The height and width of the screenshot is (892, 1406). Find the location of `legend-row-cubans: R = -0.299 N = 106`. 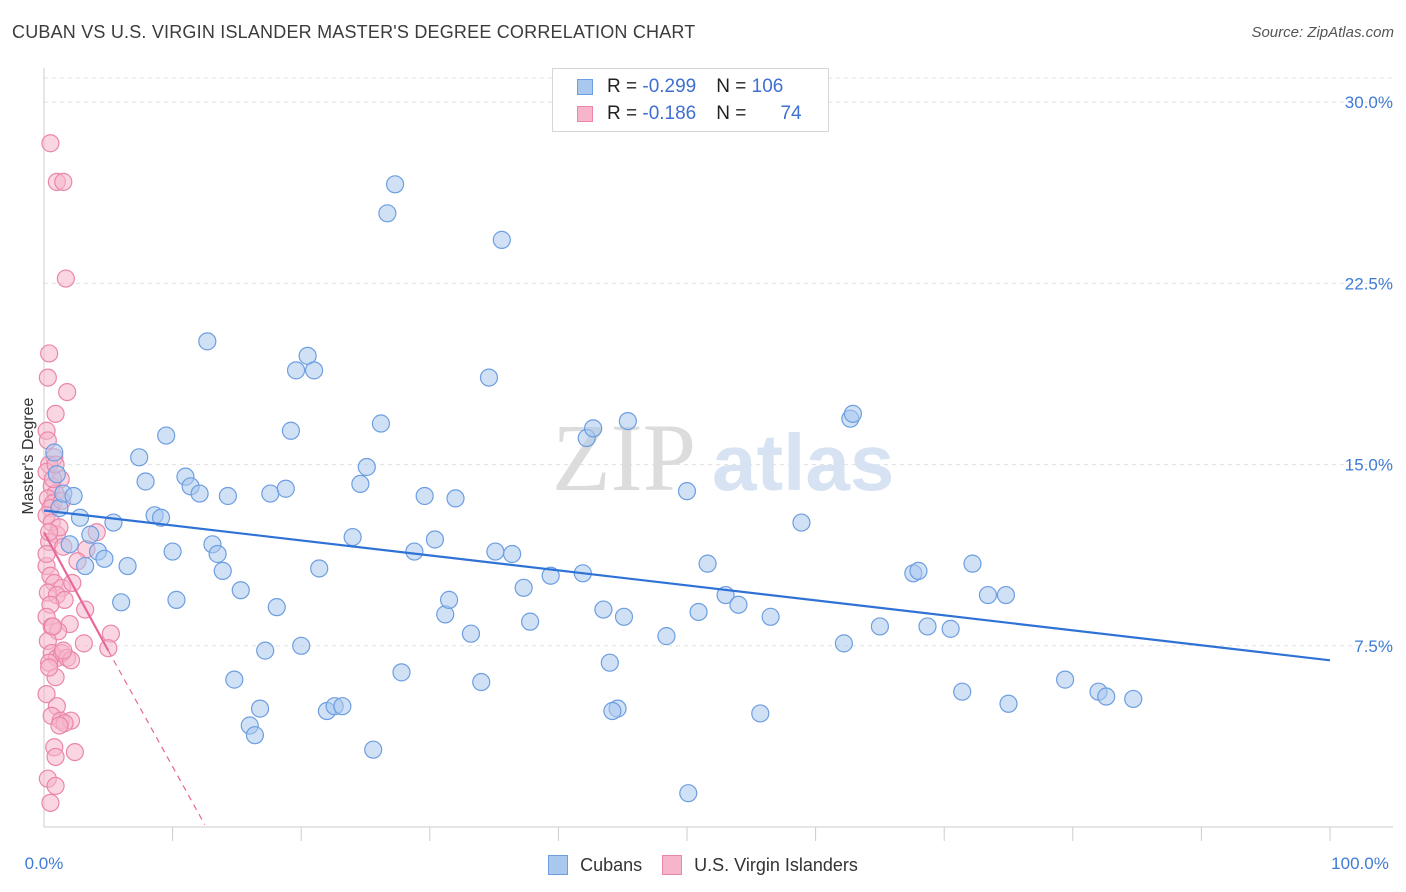

legend-row-cubans: R = -0.299 N = 106 is located at coordinates (680, 87).